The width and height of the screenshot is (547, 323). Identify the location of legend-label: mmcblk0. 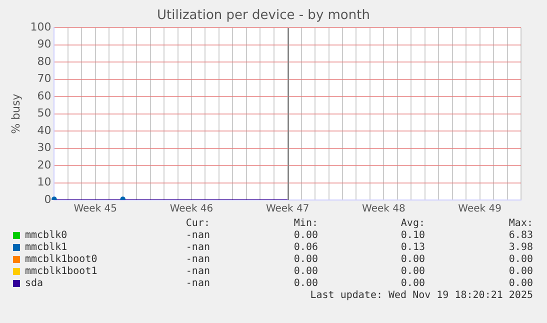
(46, 236).